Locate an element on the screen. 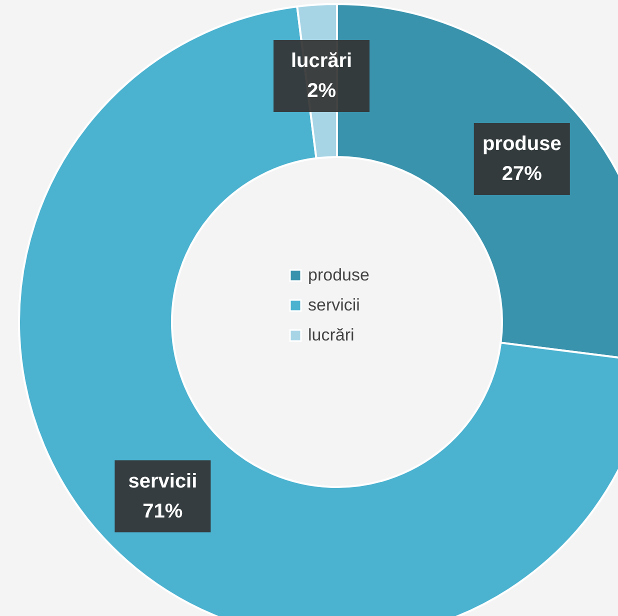  legend-label: servicii is located at coordinates (334, 305).